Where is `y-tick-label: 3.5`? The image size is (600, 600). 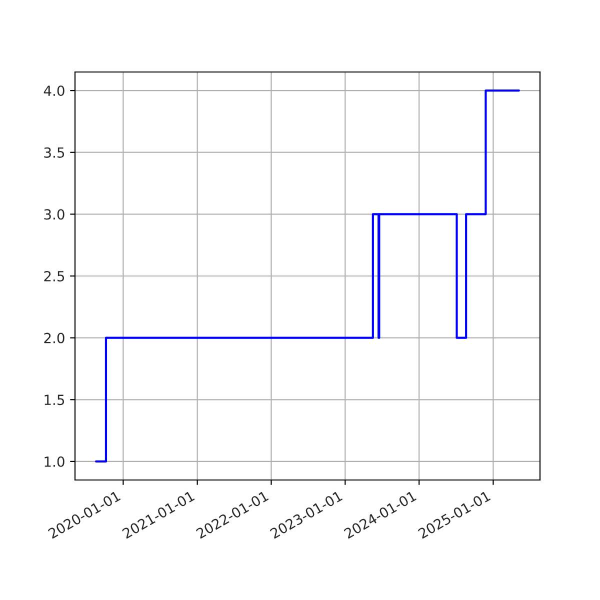
y-tick-label: 3.5 is located at coordinates (54, 152).